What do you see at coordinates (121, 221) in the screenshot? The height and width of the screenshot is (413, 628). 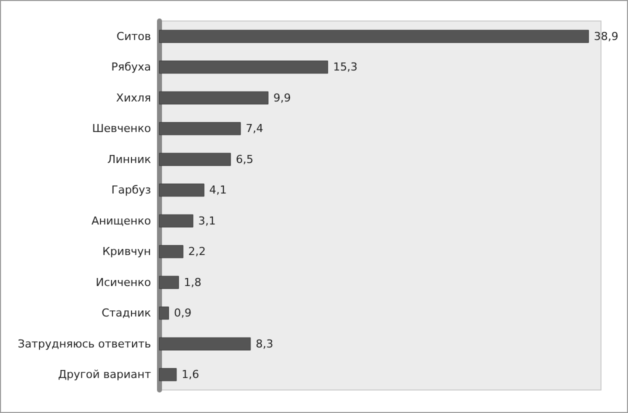 I see `y-tick-label: Анищенко` at bounding box center [121, 221].